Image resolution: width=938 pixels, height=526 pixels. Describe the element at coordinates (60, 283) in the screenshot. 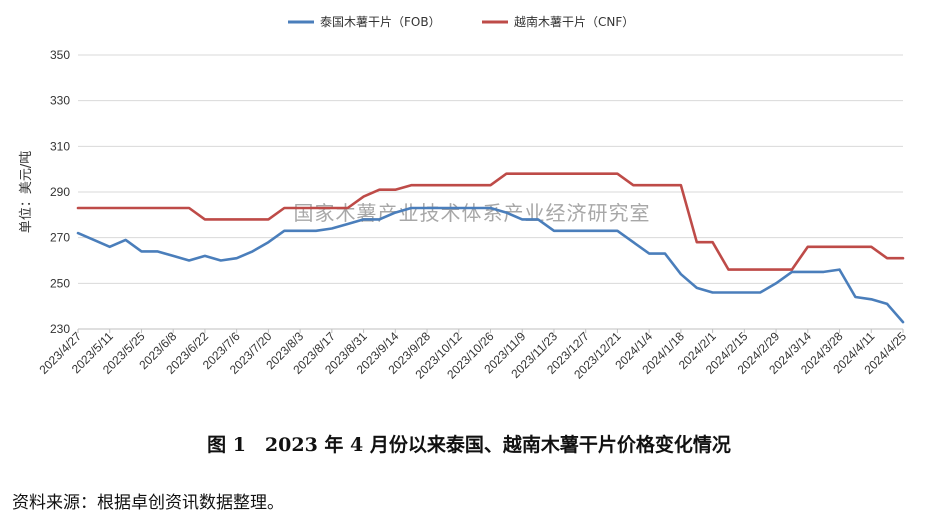

I see `y-tick-label: 250` at that location.